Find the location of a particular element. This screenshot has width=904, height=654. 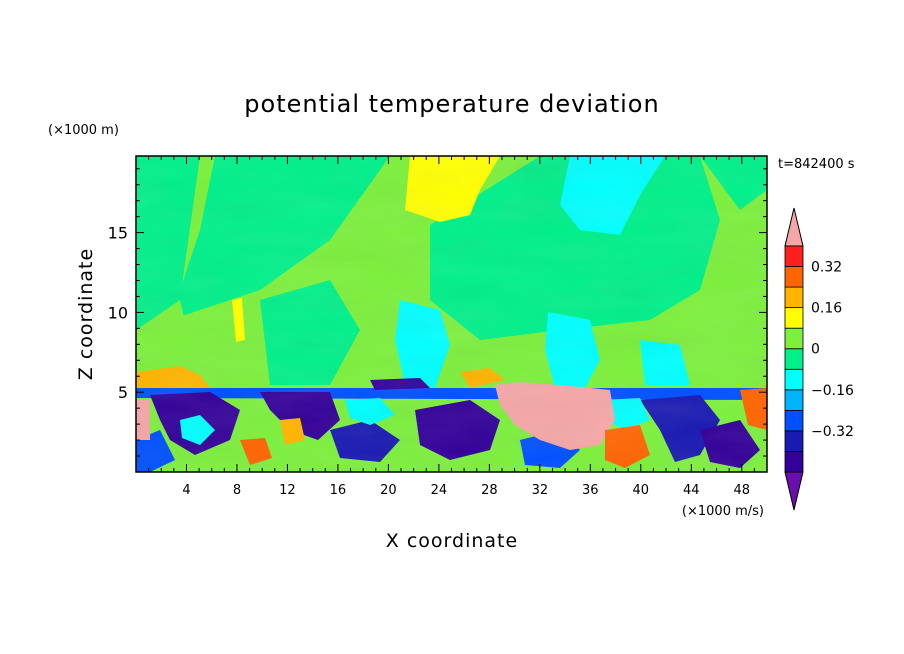

time-label: t=842400 s is located at coordinates (816, 164).